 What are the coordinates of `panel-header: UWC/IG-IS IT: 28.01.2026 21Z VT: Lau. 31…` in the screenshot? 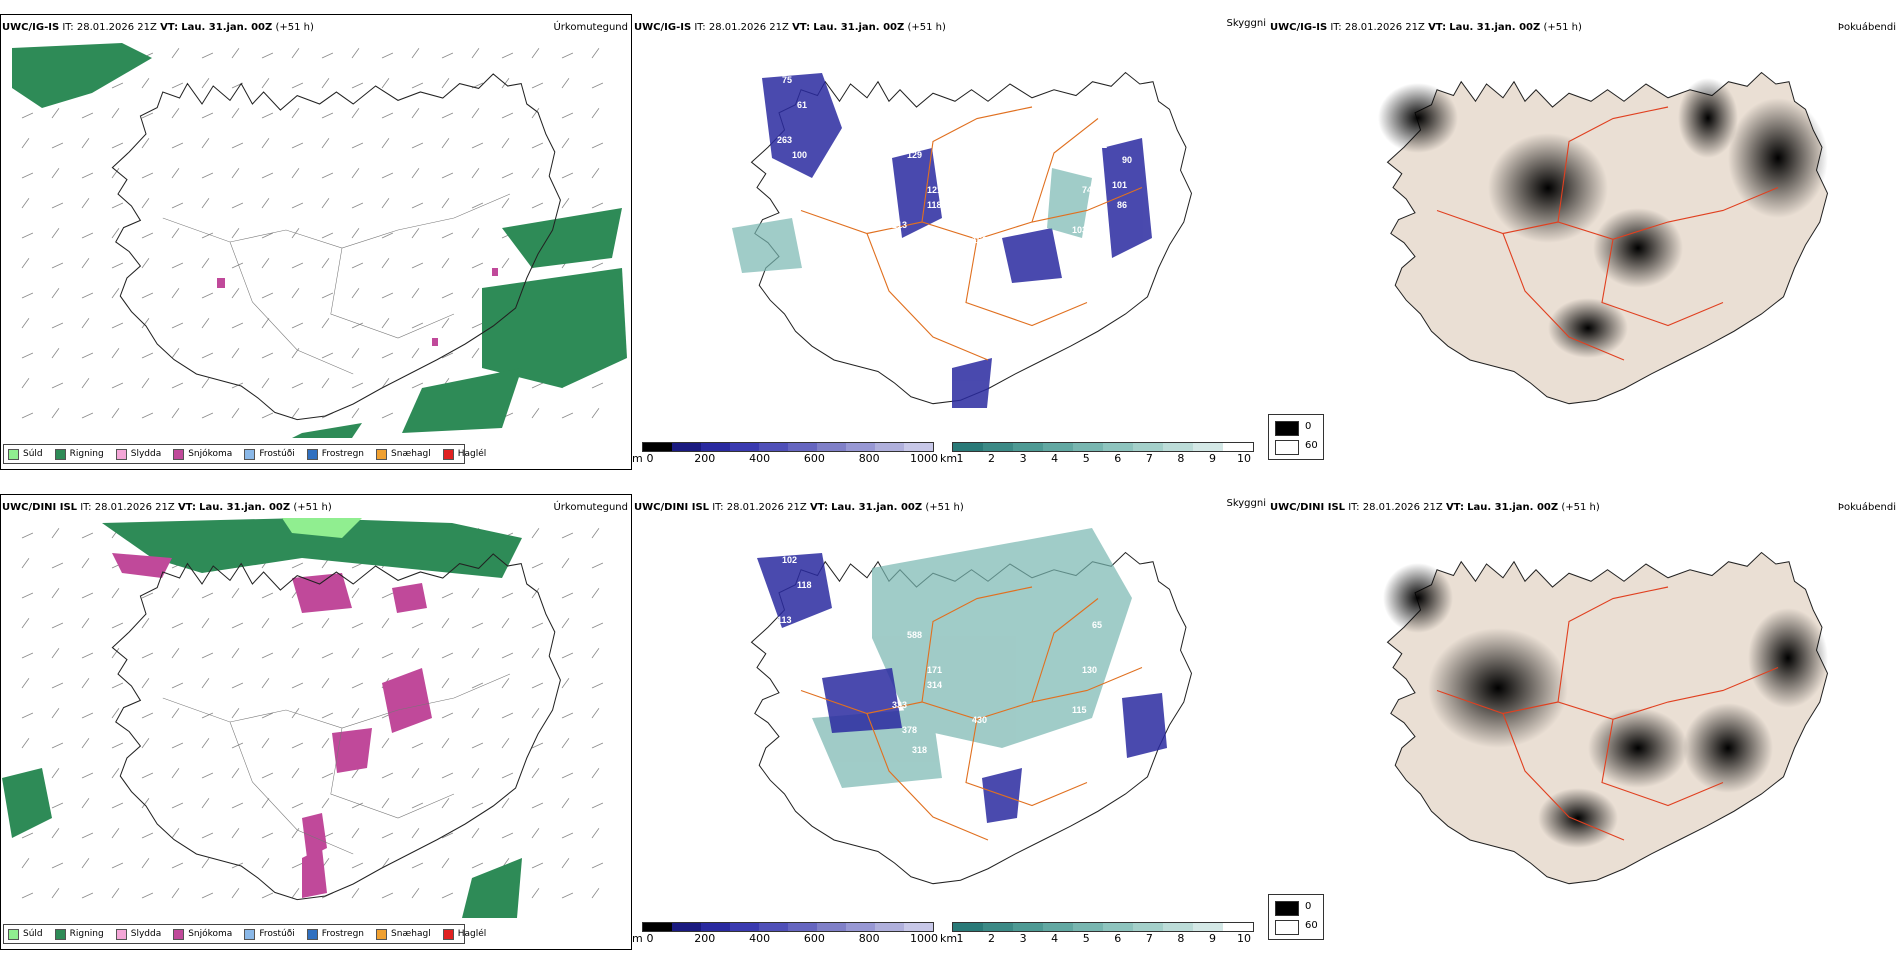 It's located at (1426, 27).